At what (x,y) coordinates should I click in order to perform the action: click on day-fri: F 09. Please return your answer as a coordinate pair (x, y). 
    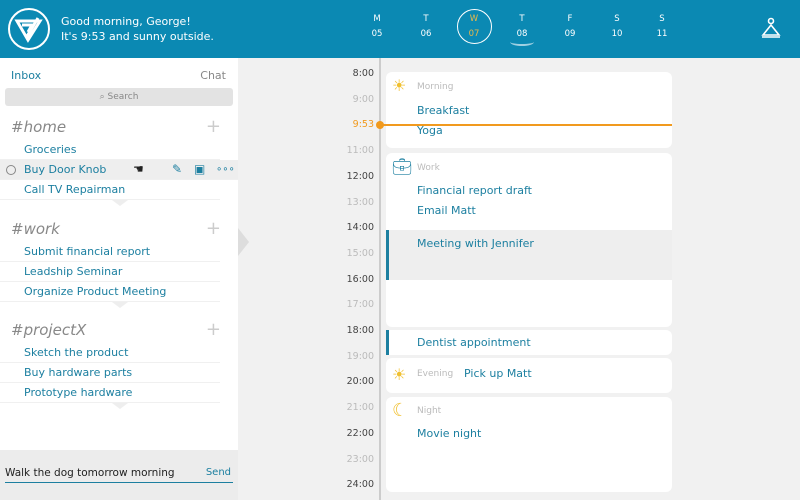
    Looking at the image, I should click on (570, 26).